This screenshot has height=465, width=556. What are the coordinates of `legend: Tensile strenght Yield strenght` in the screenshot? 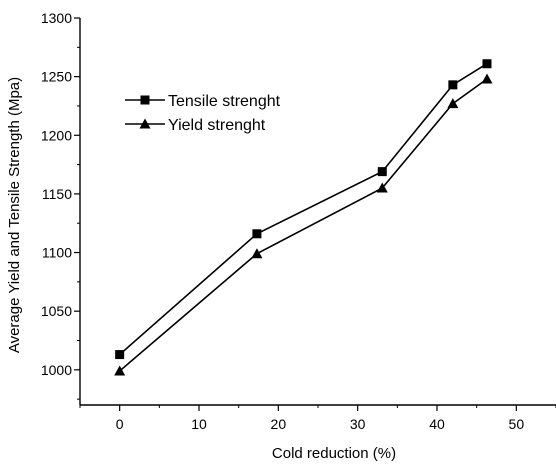 It's located at (203, 113).